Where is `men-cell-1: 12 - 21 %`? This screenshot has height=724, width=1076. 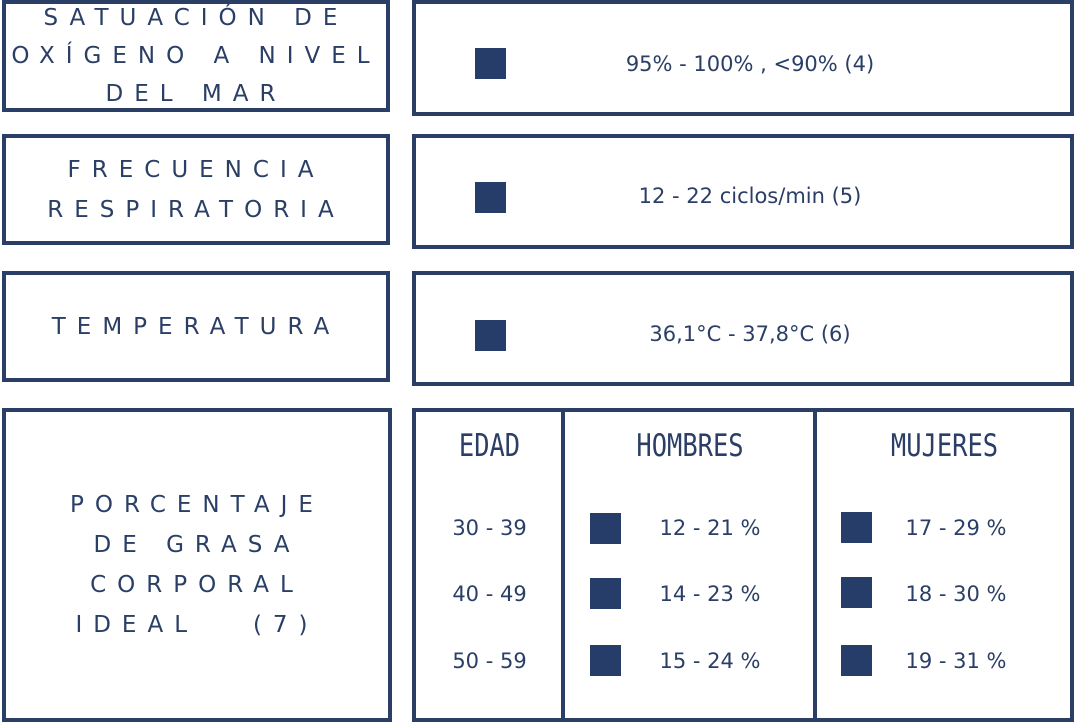
men-cell-1: 12 - 21 % is located at coordinates (710, 528).